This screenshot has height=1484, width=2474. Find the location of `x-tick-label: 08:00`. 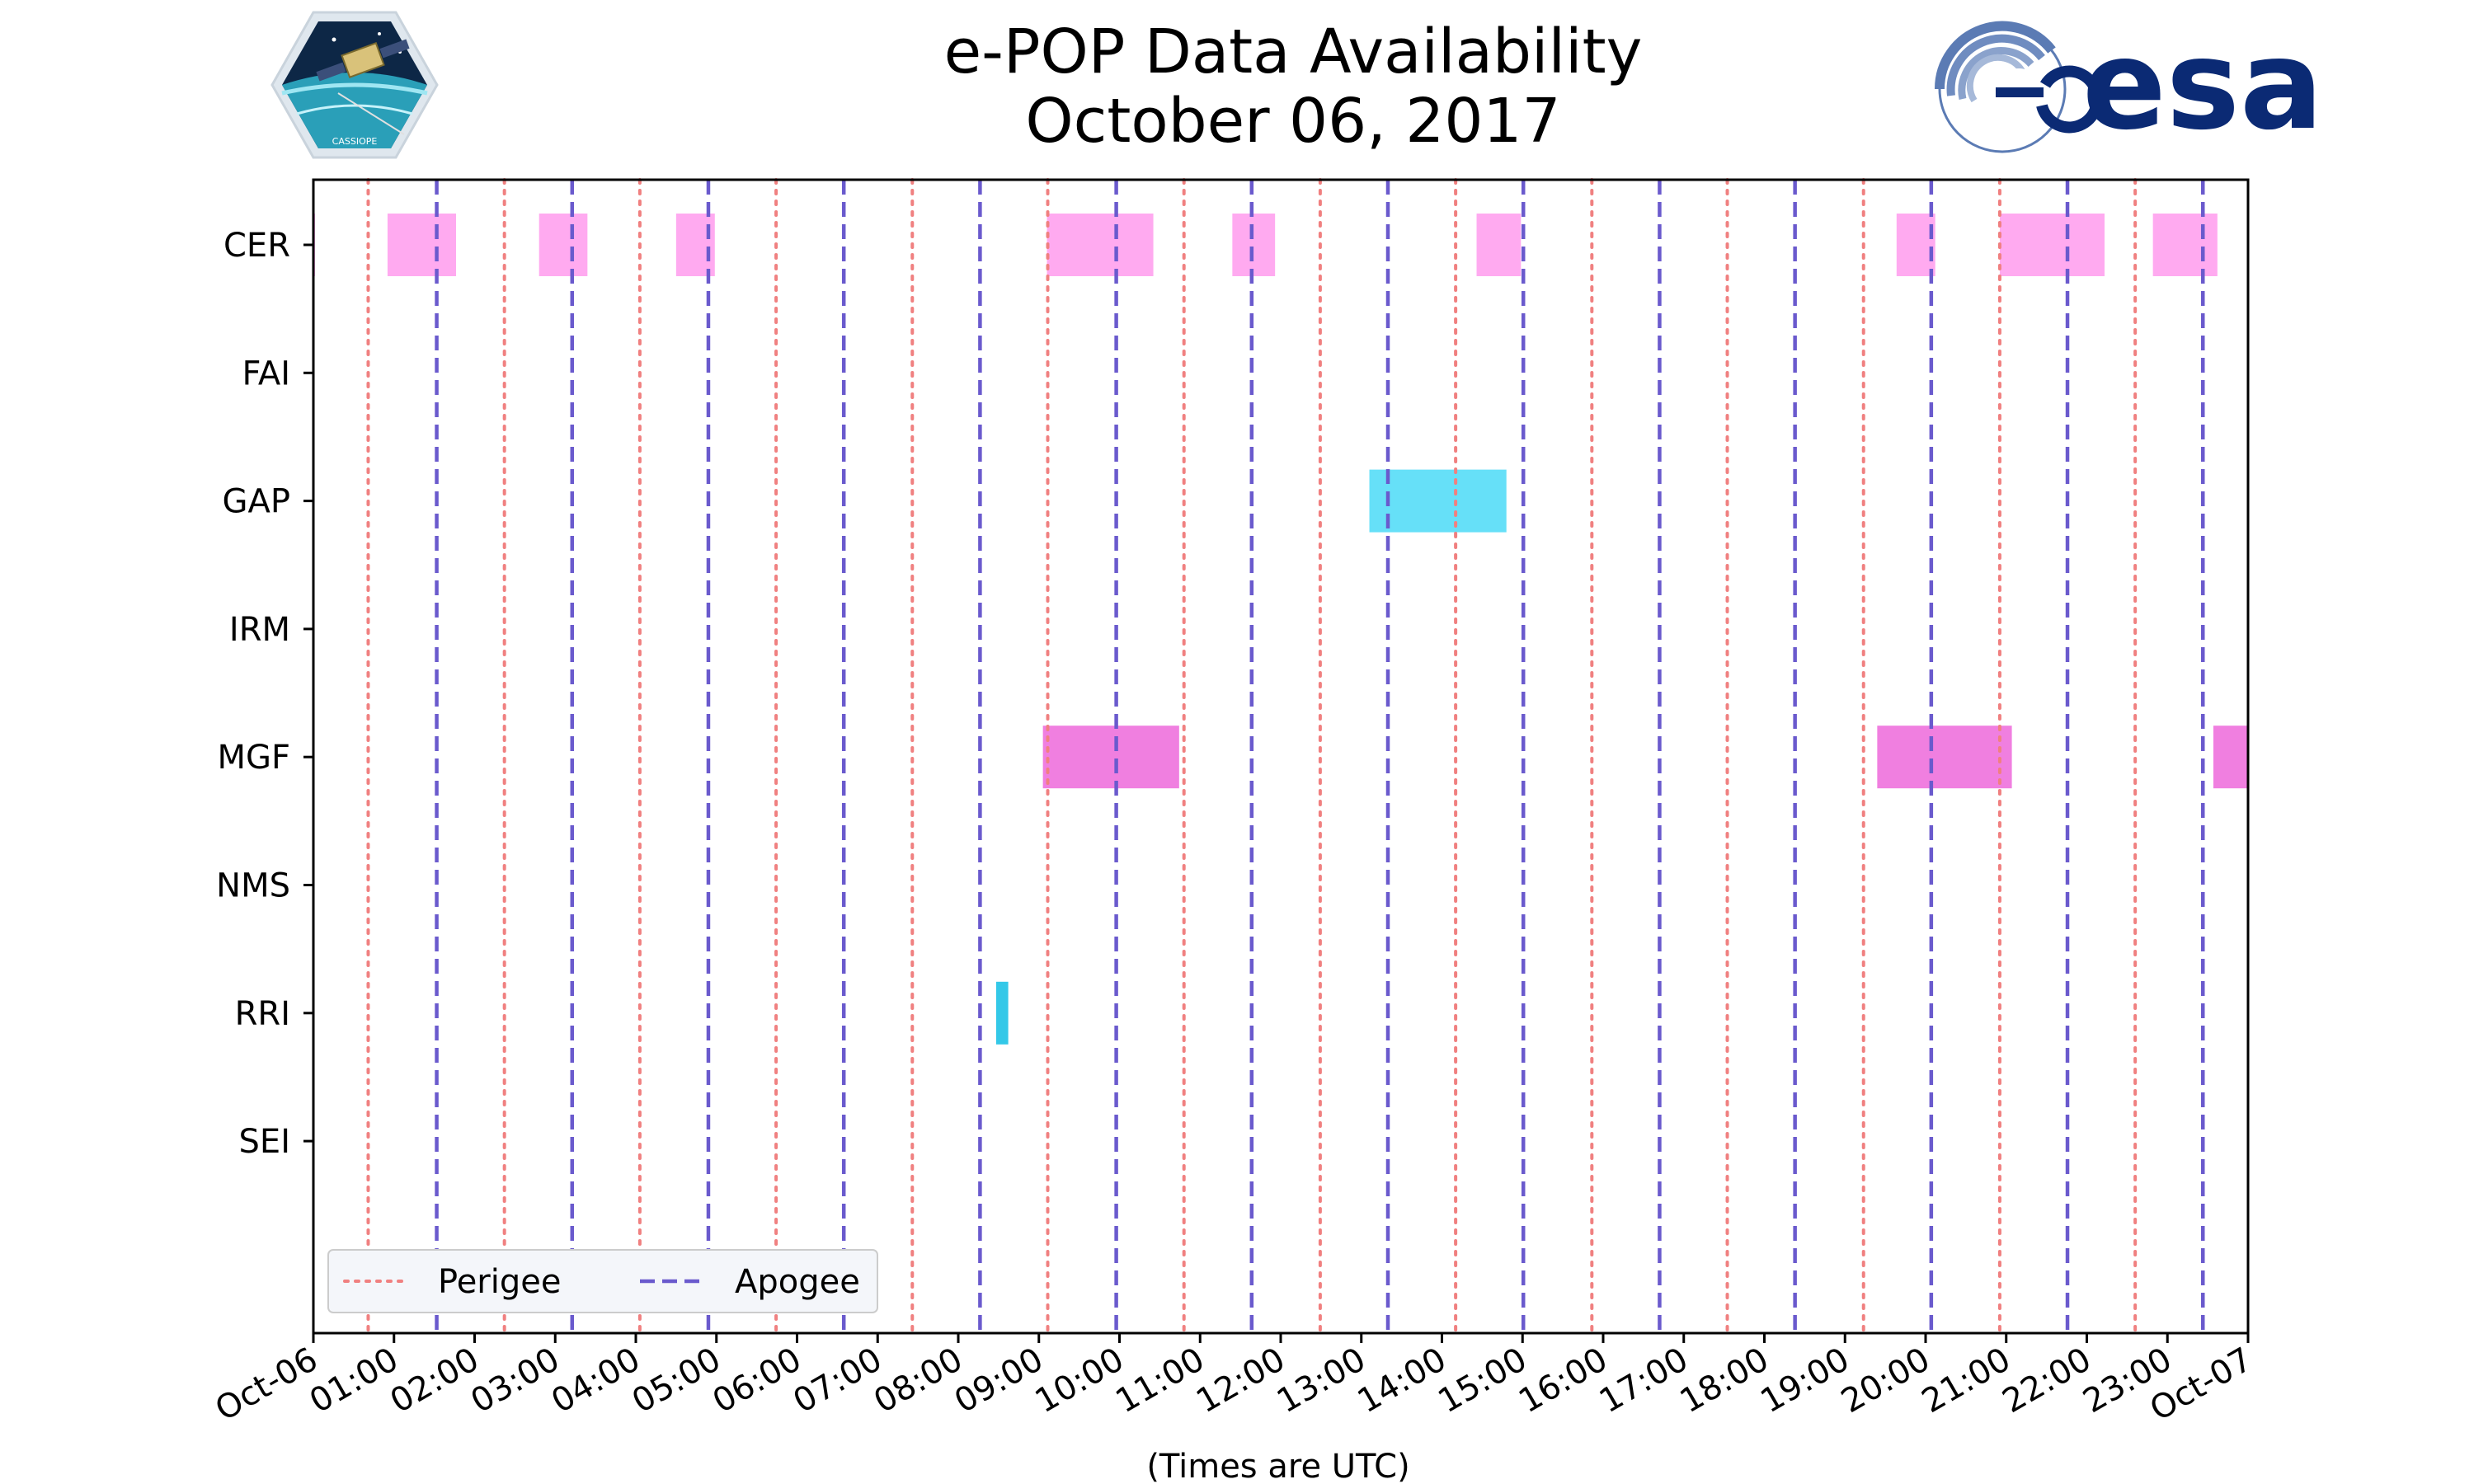

x-tick-label: 08:00 is located at coordinates (918, 1381).